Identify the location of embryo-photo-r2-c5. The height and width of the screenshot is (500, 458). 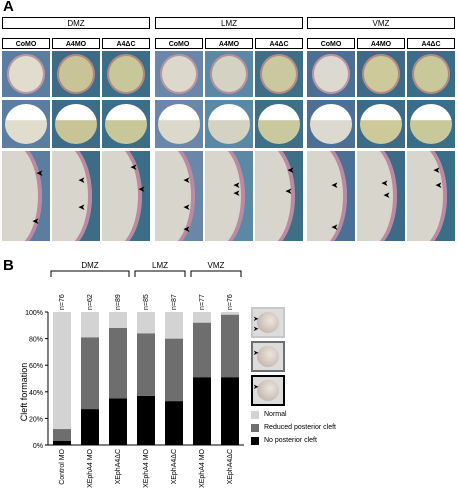
(229, 124).